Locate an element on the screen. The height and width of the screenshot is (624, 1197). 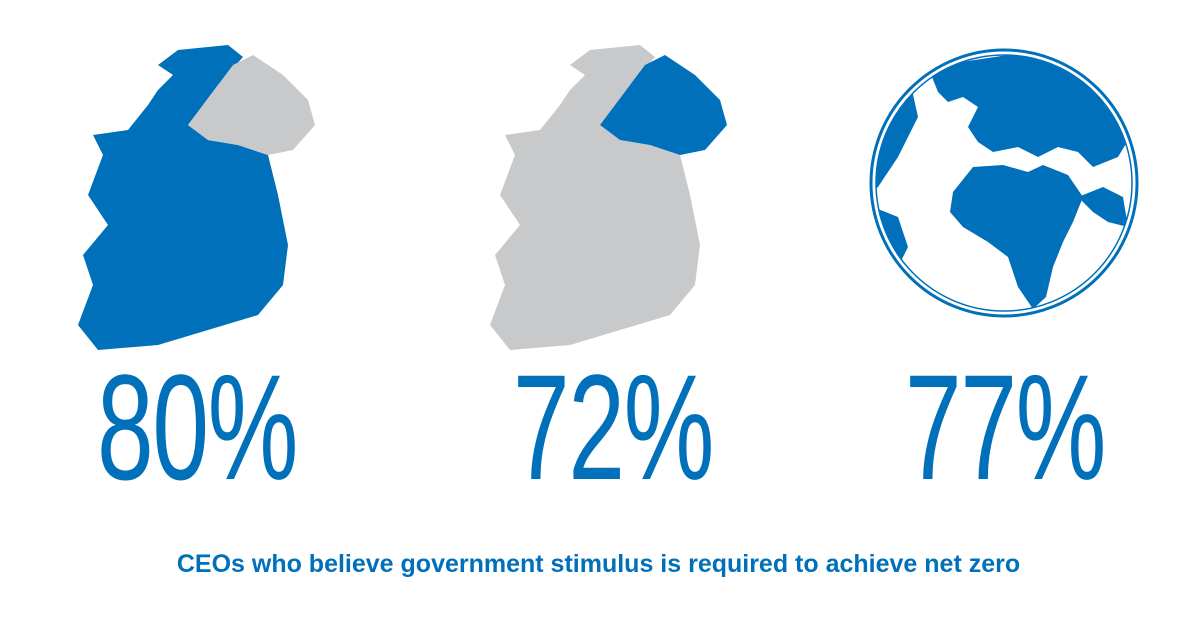
stat-value-global: 77% is located at coordinates (1005, 427).